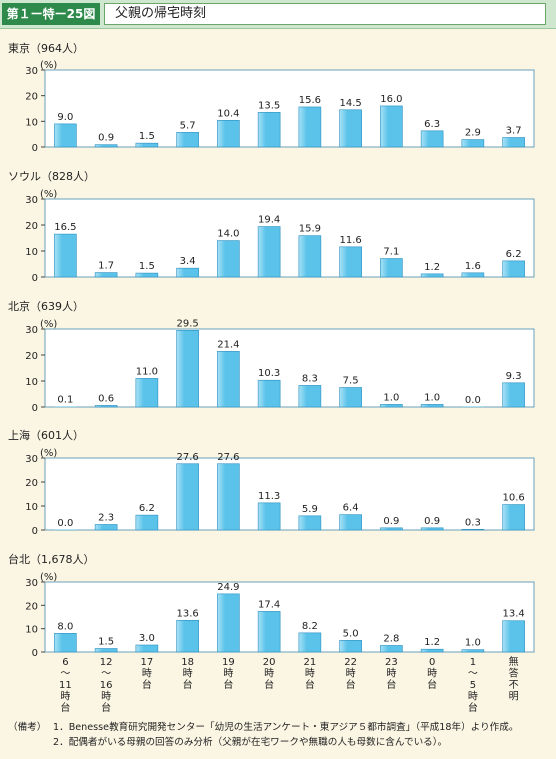  What do you see at coordinates (310, 378) in the screenshot?
I see `value-label-2-6: 8.3` at bounding box center [310, 378].